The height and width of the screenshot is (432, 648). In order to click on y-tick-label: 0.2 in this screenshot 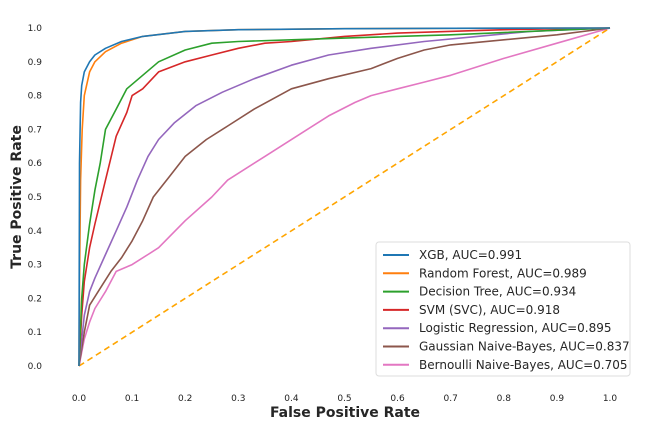, I will do `click(35, 299)`.